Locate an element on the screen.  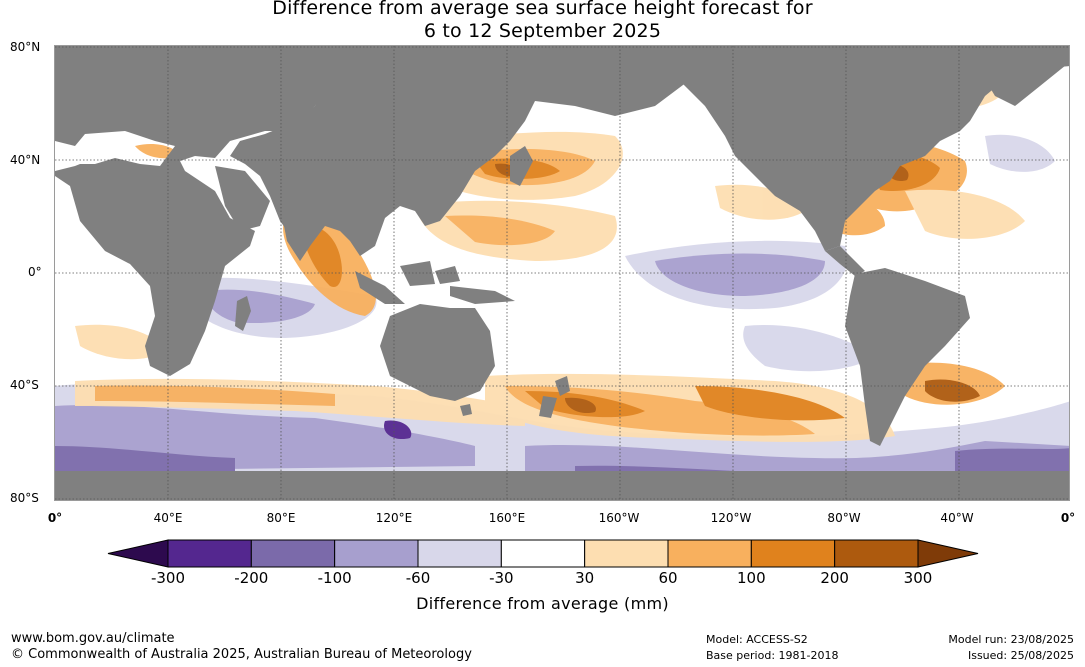
lon-label-80e: 80°E is located at coordinates (281, 518).